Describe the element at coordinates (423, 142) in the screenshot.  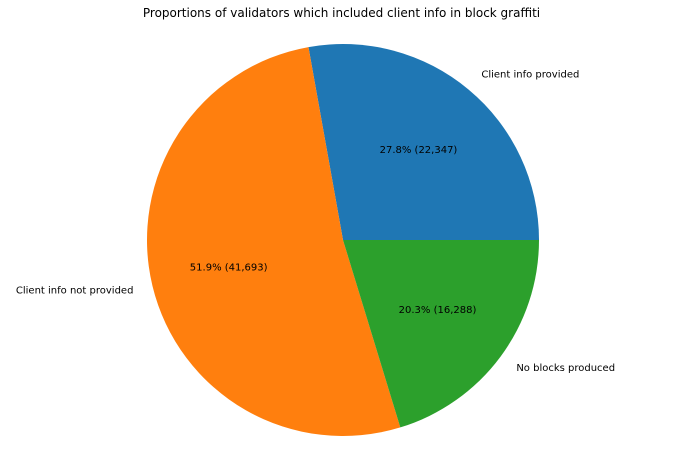
I see `pie-slice-client-info-provided` at that location.